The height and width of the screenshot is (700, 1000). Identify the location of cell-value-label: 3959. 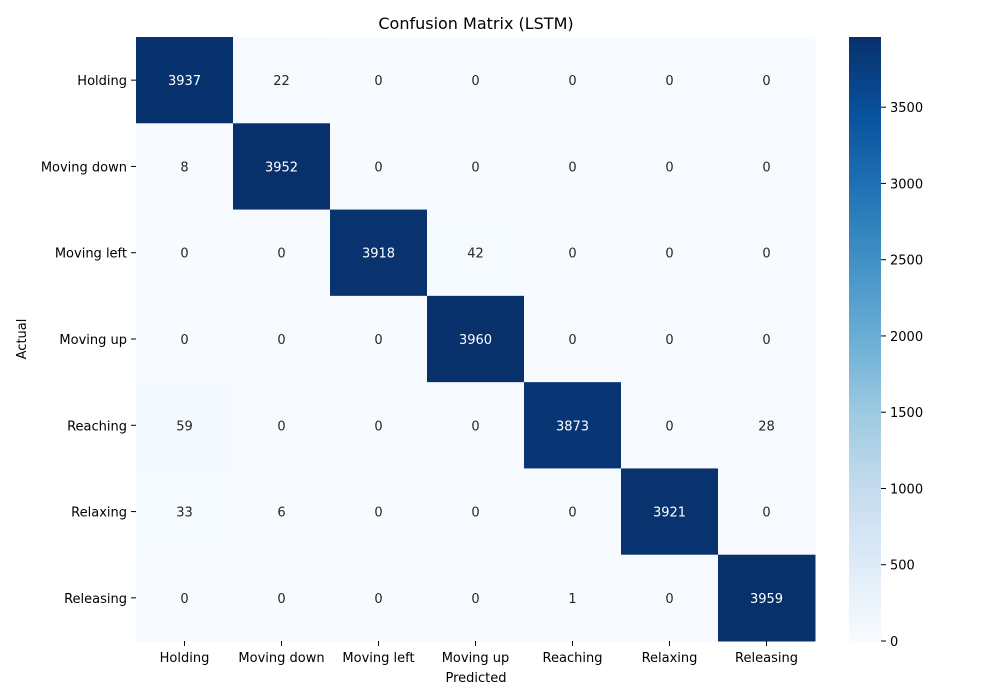
(766, 599).